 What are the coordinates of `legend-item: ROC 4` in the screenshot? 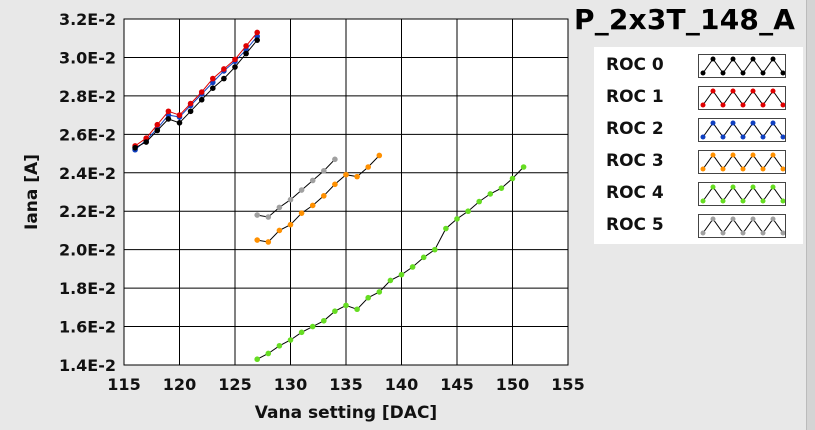 It's located at (698, 193).